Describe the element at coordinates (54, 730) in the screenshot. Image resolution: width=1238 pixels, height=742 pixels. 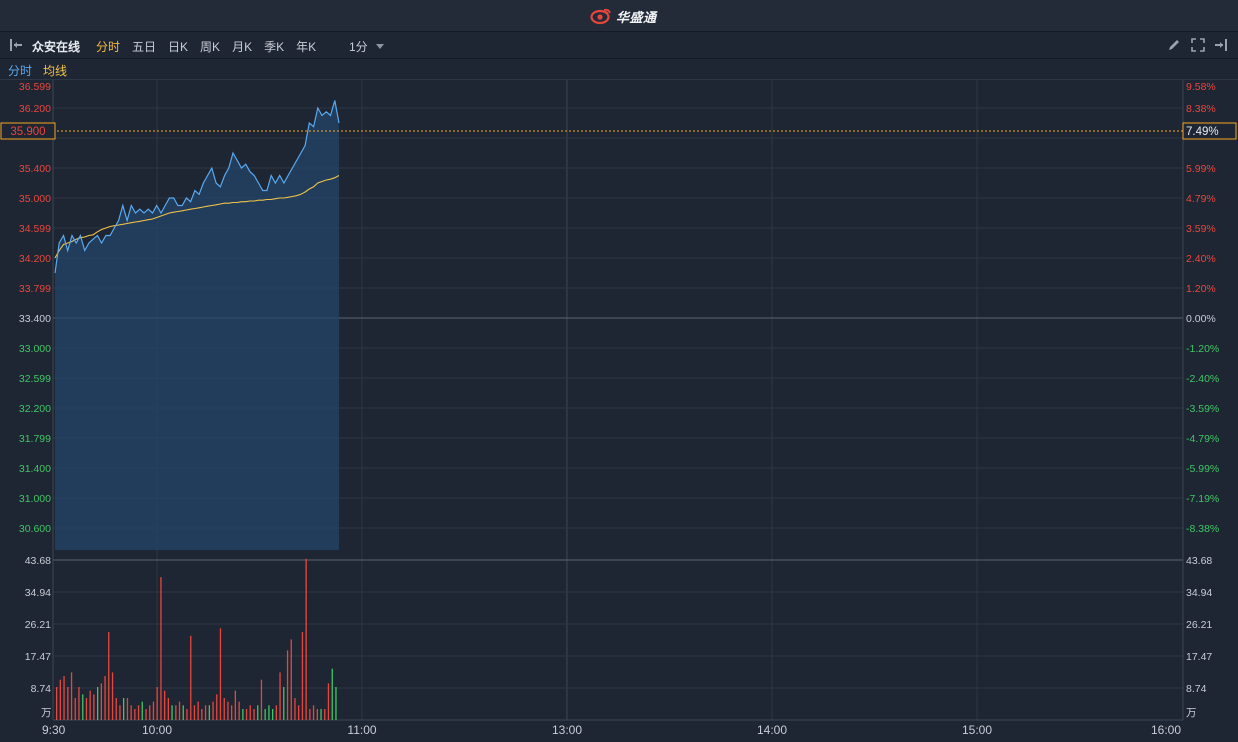
I see `time-tick-label: 9:30` at that location.